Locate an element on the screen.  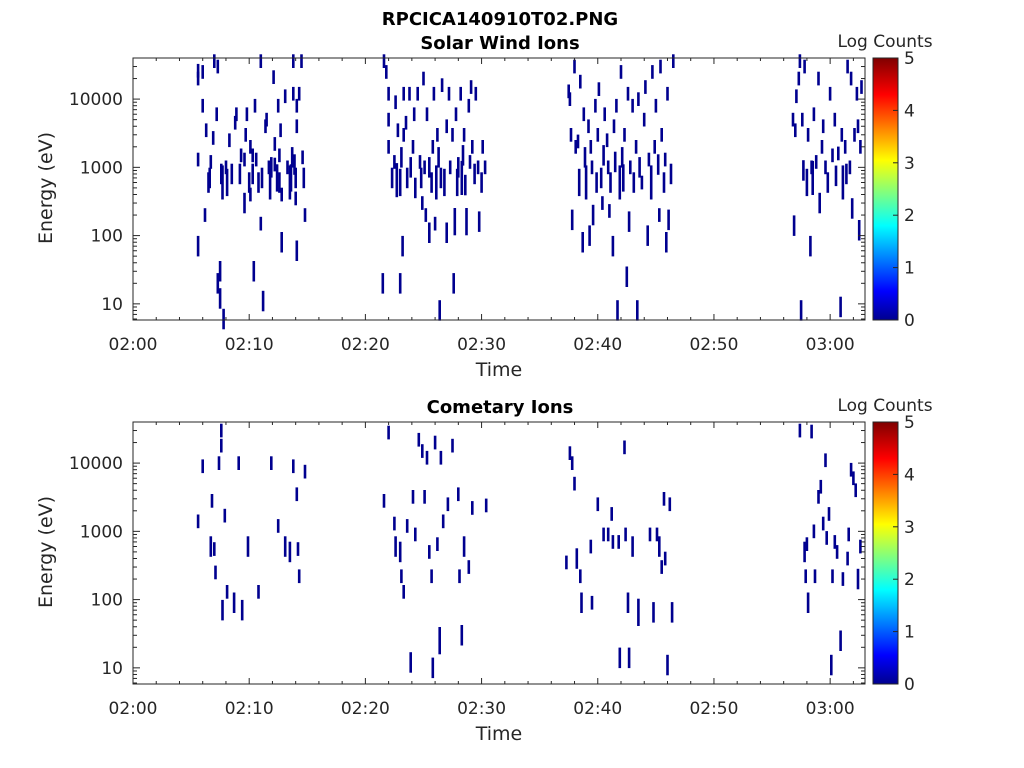
colorbar is located at coordinates (885, 189).